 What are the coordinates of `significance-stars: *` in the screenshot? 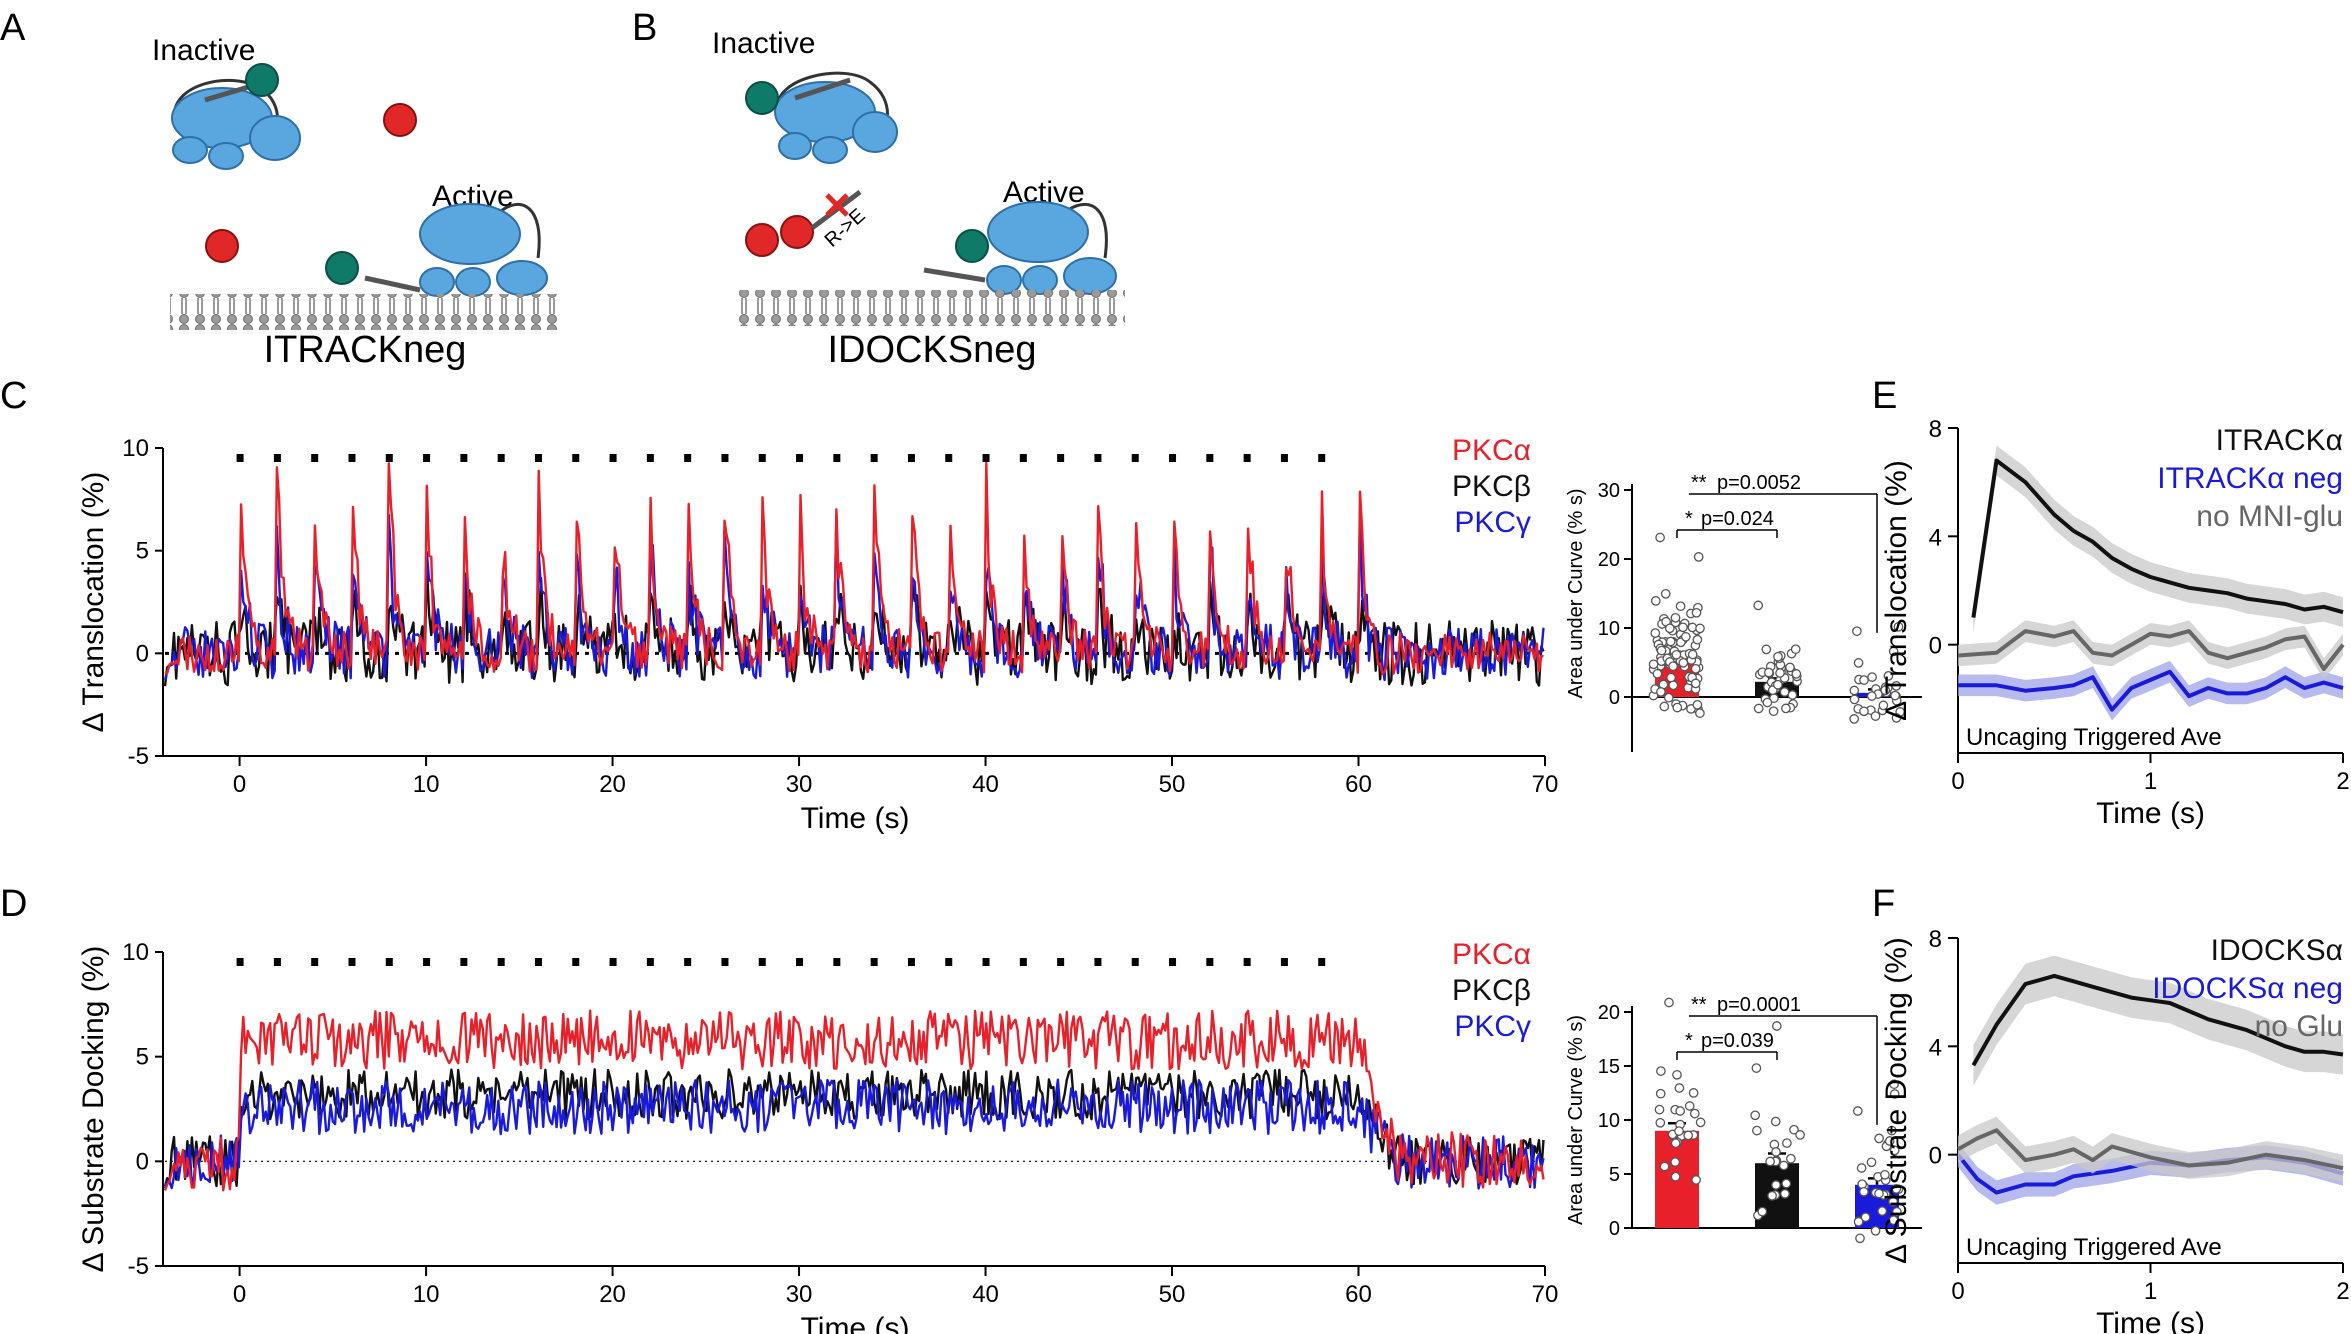 It's located at (1689, 519).